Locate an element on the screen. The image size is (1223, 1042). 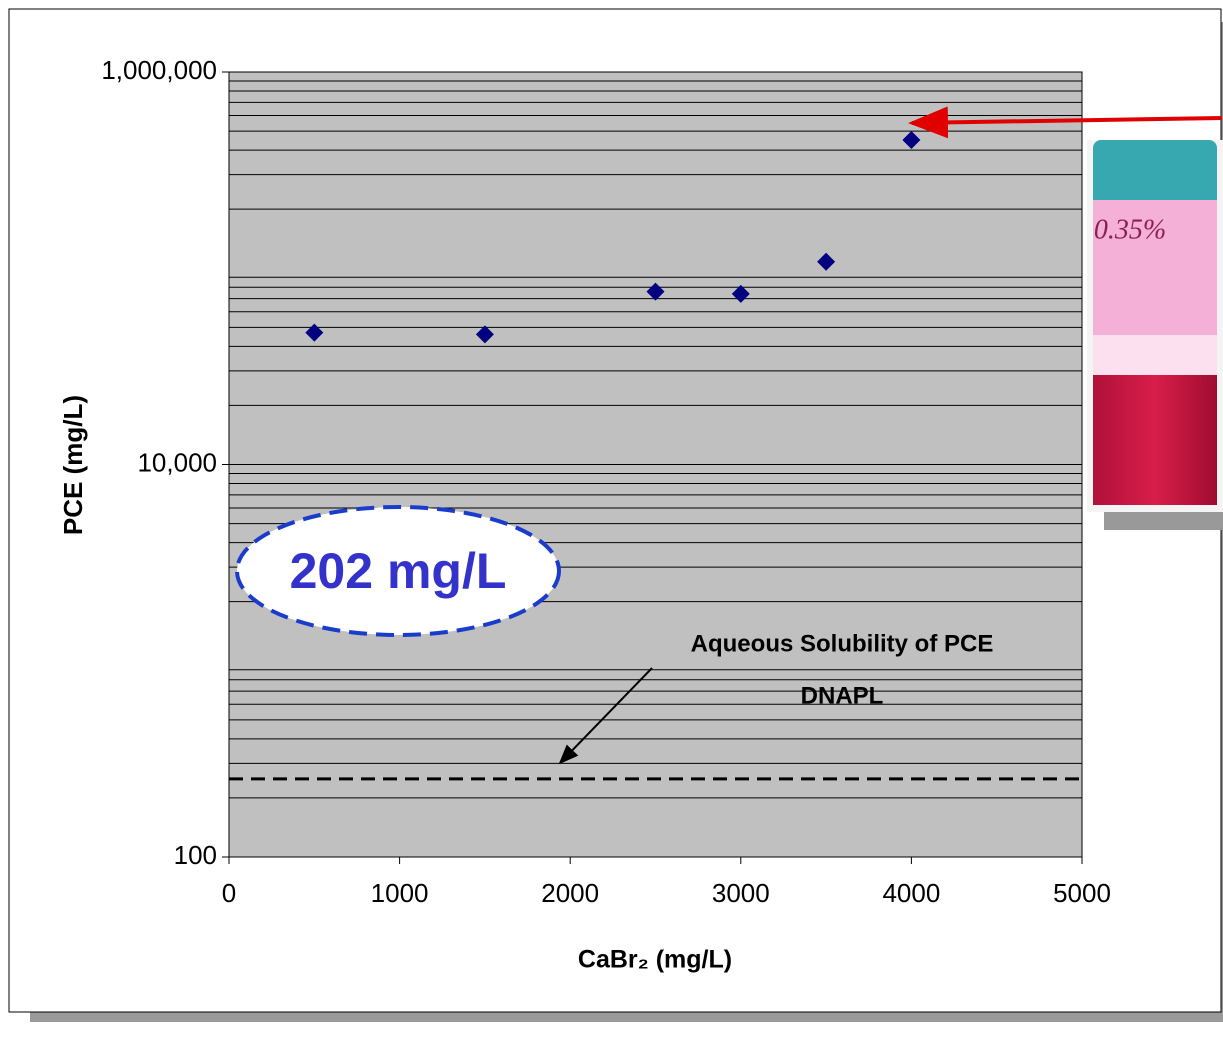
x-axis-label: CaBr₂ (mg/L) is located at coordinates (655, 960).